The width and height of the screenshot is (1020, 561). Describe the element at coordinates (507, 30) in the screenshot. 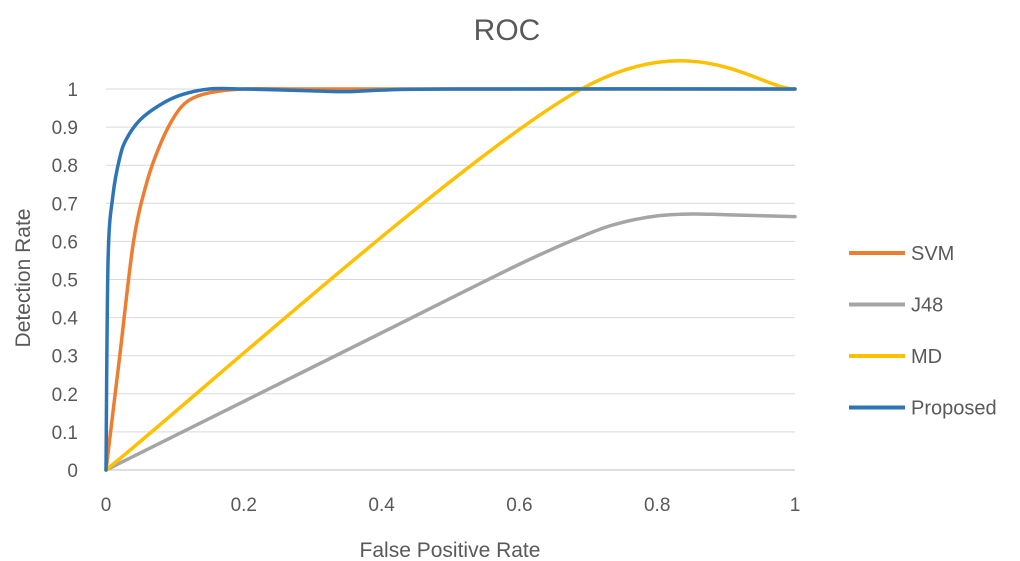

I see `chart-title: ROC` at that location.